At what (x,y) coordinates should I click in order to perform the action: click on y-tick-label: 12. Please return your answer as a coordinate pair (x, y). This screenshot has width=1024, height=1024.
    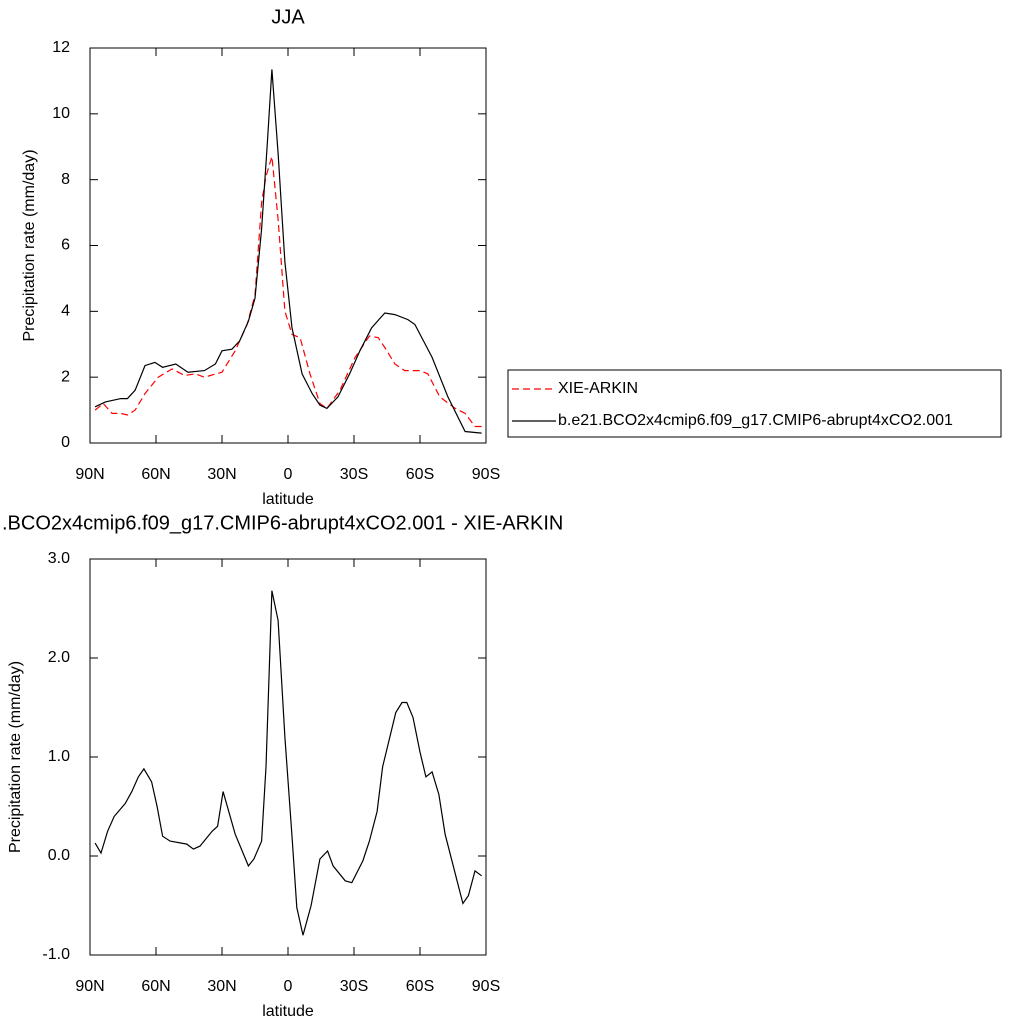
    Looking at the image, I should click on (61, 47).